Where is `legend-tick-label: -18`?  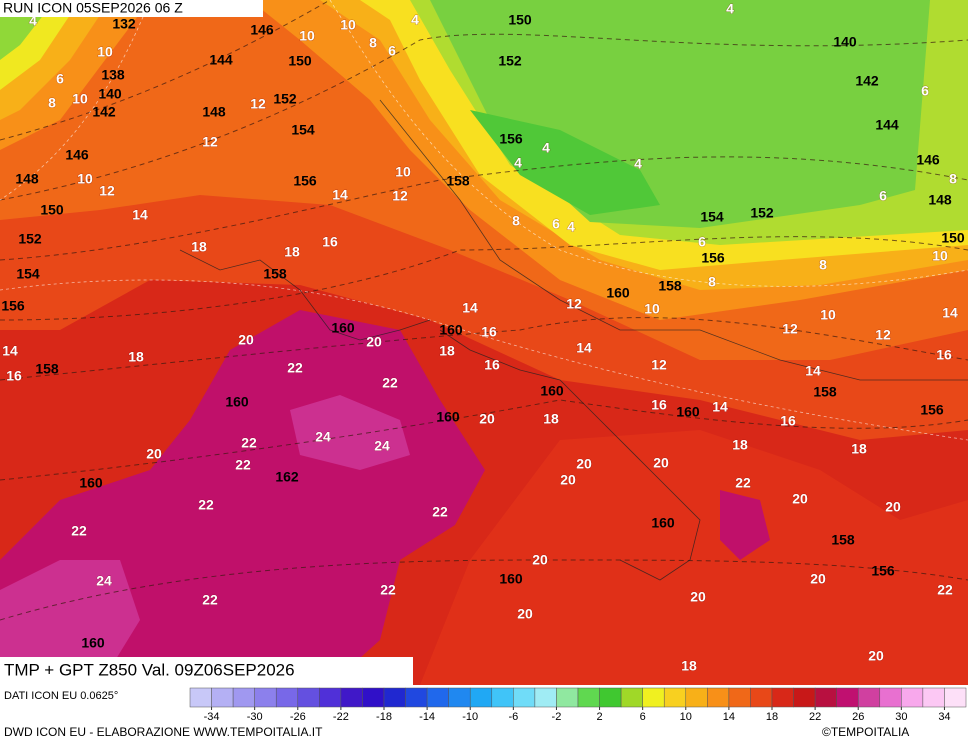 legend-tick-label: -18 is located at coordinates (384, 717).